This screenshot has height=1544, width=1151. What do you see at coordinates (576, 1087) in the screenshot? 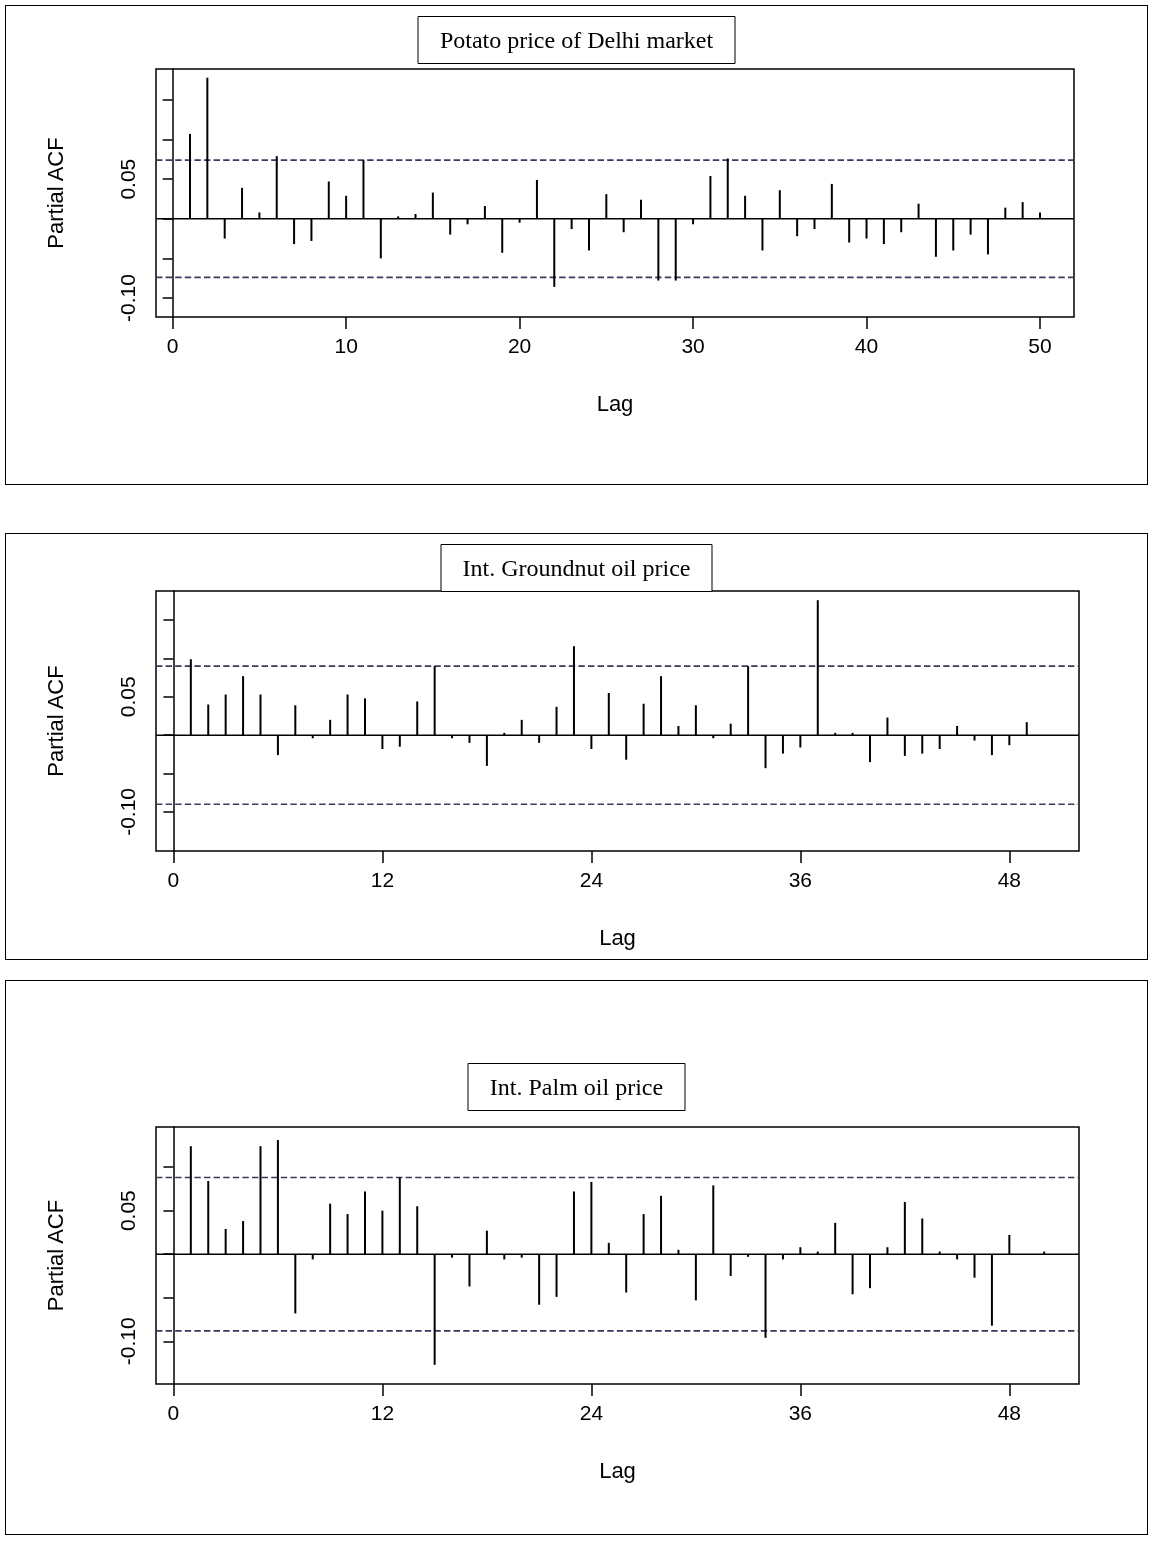
I see `chart-title: Int. Palm oil price` at bounding box center [576, 1087].